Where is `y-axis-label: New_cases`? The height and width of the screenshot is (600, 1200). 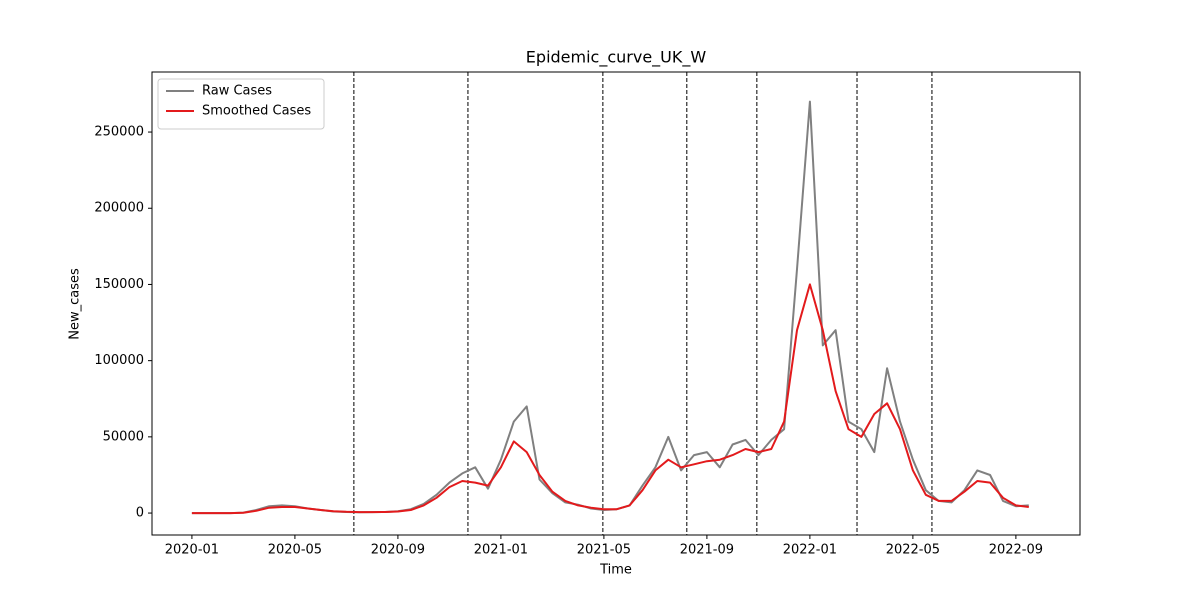 y-axis-label: New_cases is located at coordinates (75, 304).